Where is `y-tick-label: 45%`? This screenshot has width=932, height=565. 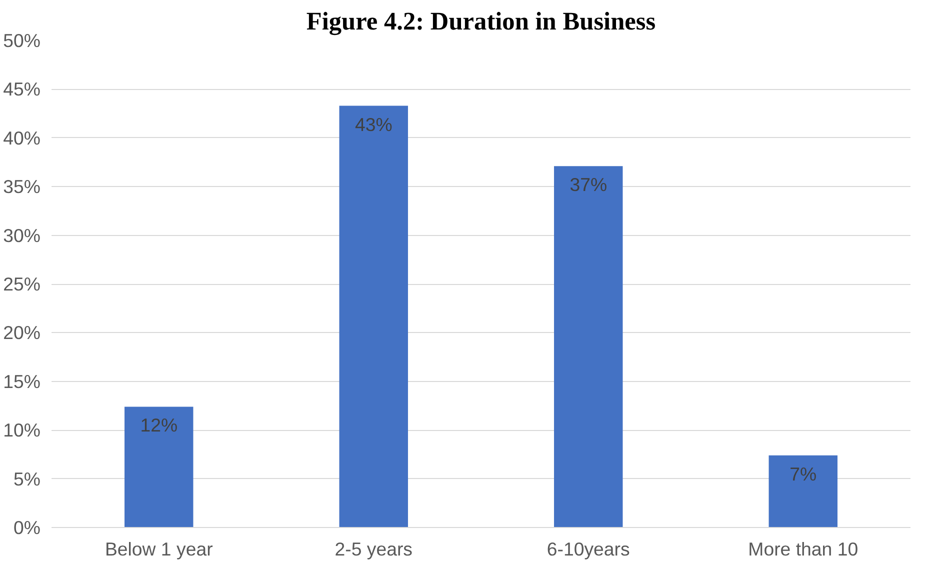 y-tick-label: 45% is located at coordinates (22, 89).